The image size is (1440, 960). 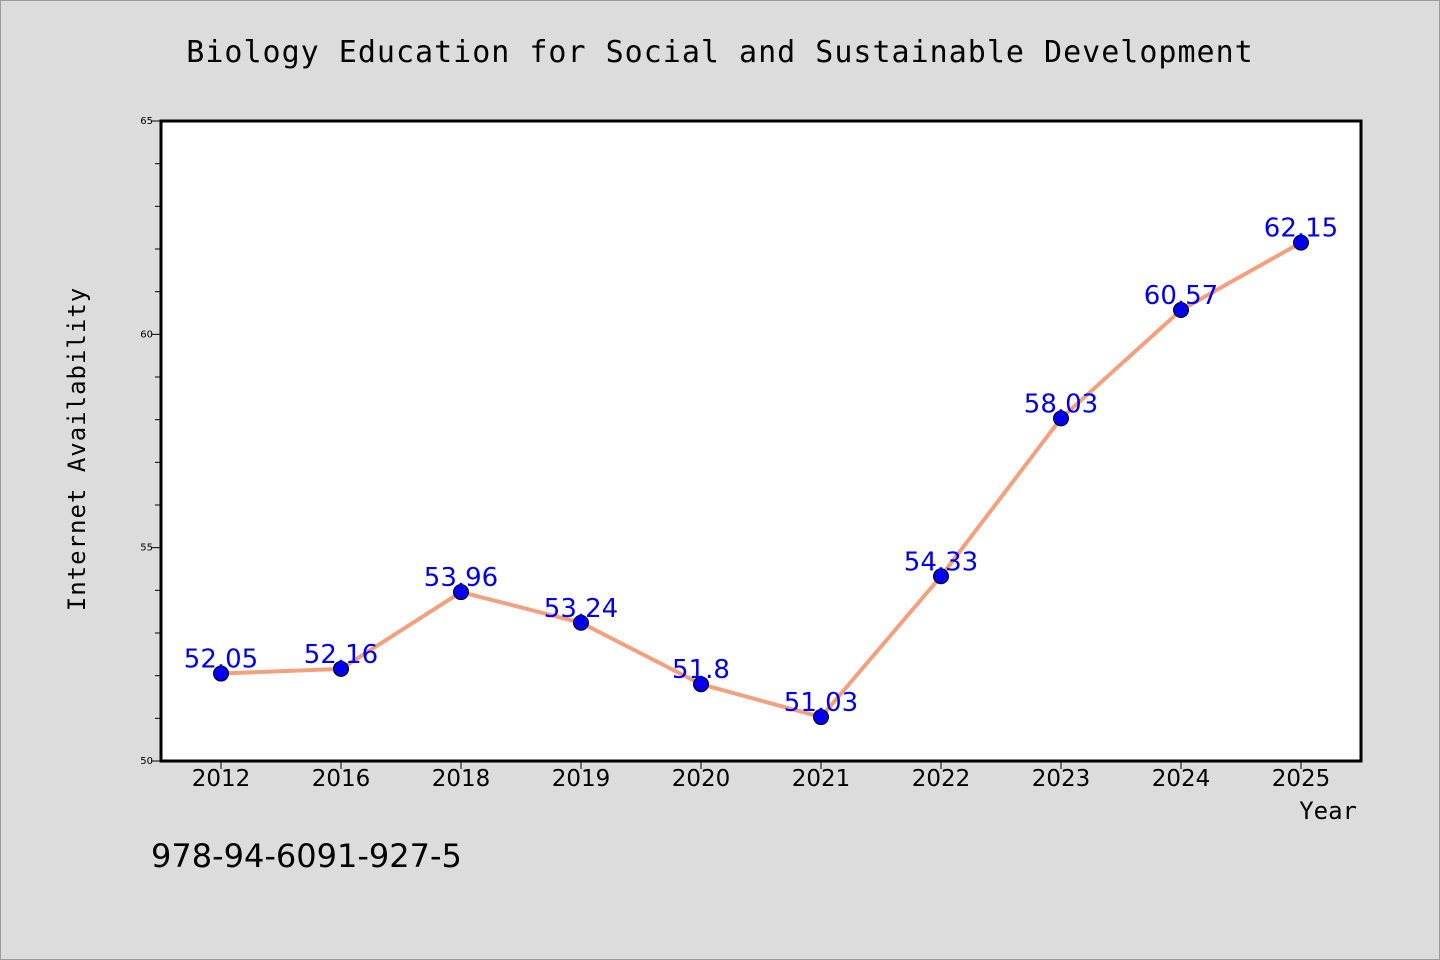 What do you see at coordinates (146, 121) in the screenshot?
I see `y-tick-label: 65` at bounding box center [146, 121].